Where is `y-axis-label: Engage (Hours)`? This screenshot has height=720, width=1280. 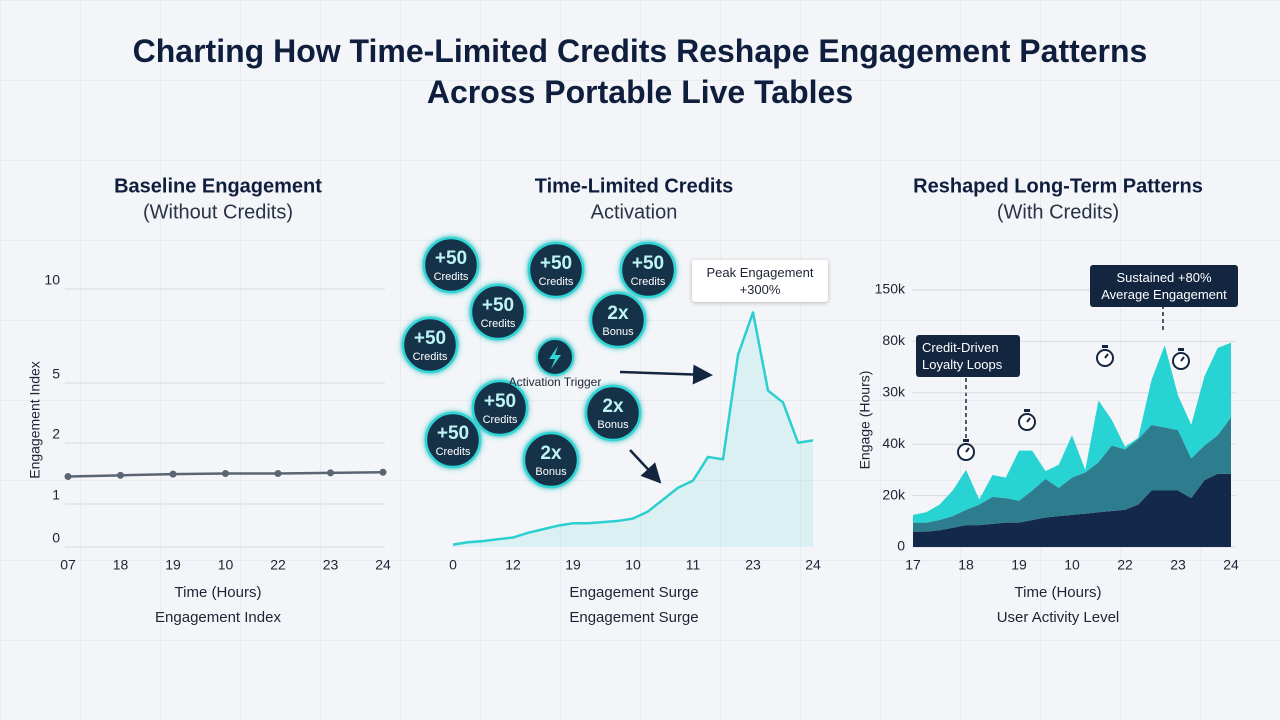 y-axis-label: Engage (Hours) is located at coordinates (865, 420).